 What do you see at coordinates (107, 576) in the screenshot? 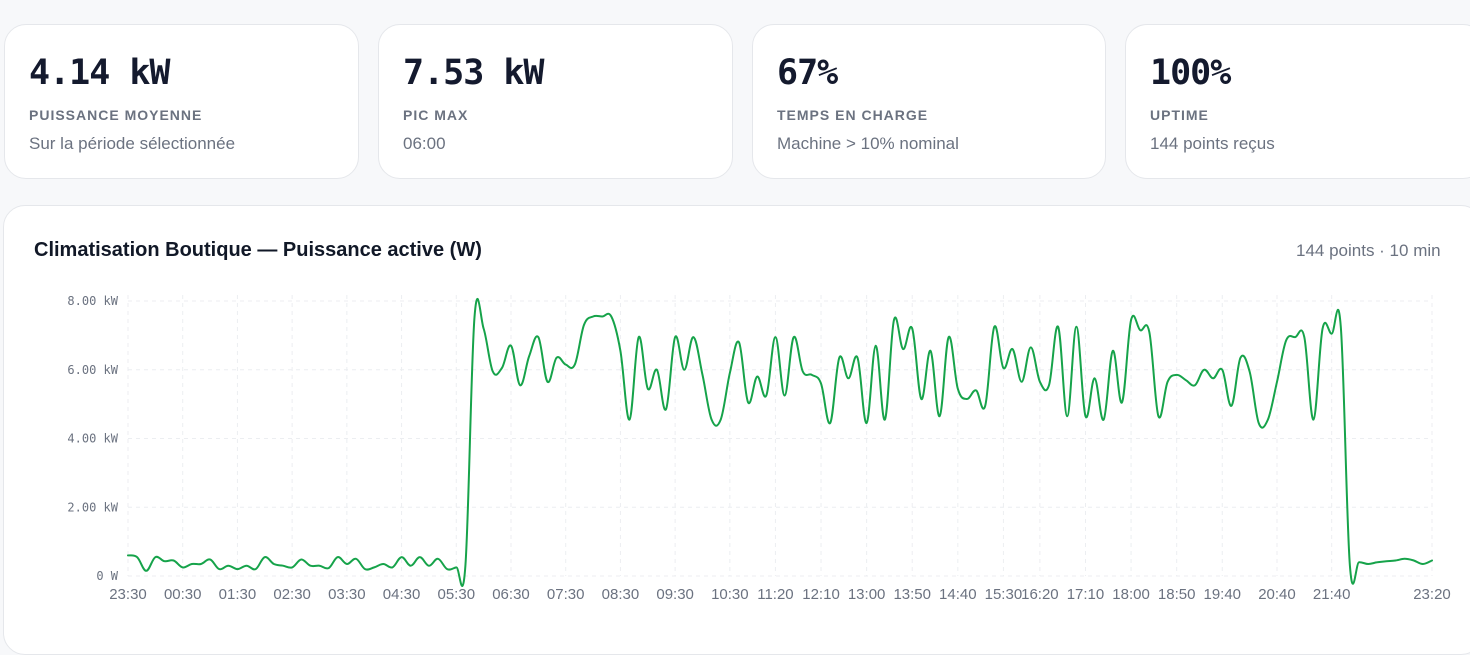
I see `y-tick-label: 0 W` at bounding box center [107, 576].